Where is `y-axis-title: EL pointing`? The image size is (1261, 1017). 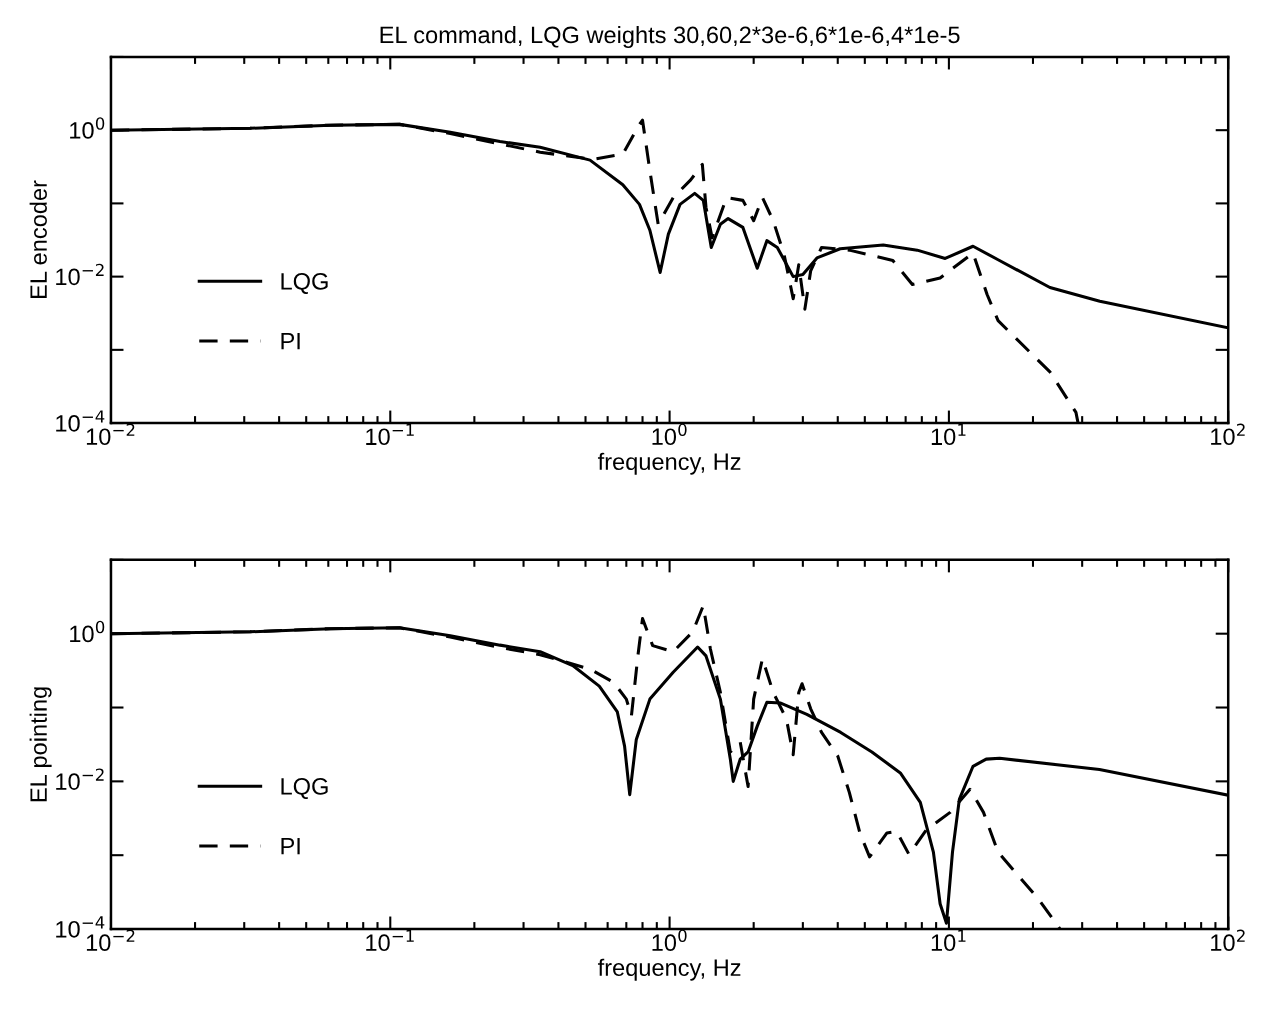 y-axis-title: EL pointing is located at coordinates (40, 744).